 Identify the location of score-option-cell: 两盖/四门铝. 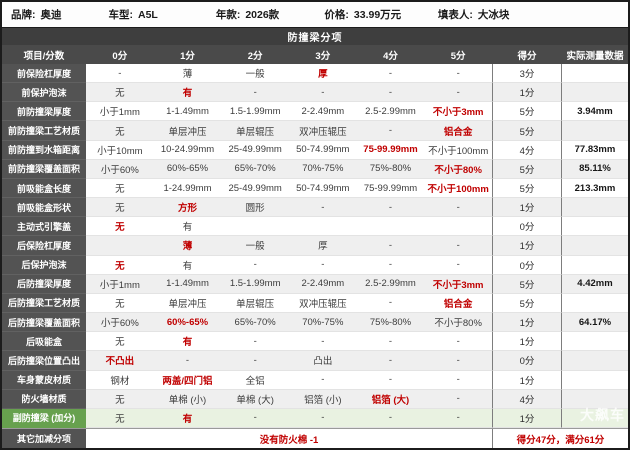
(187, 380).